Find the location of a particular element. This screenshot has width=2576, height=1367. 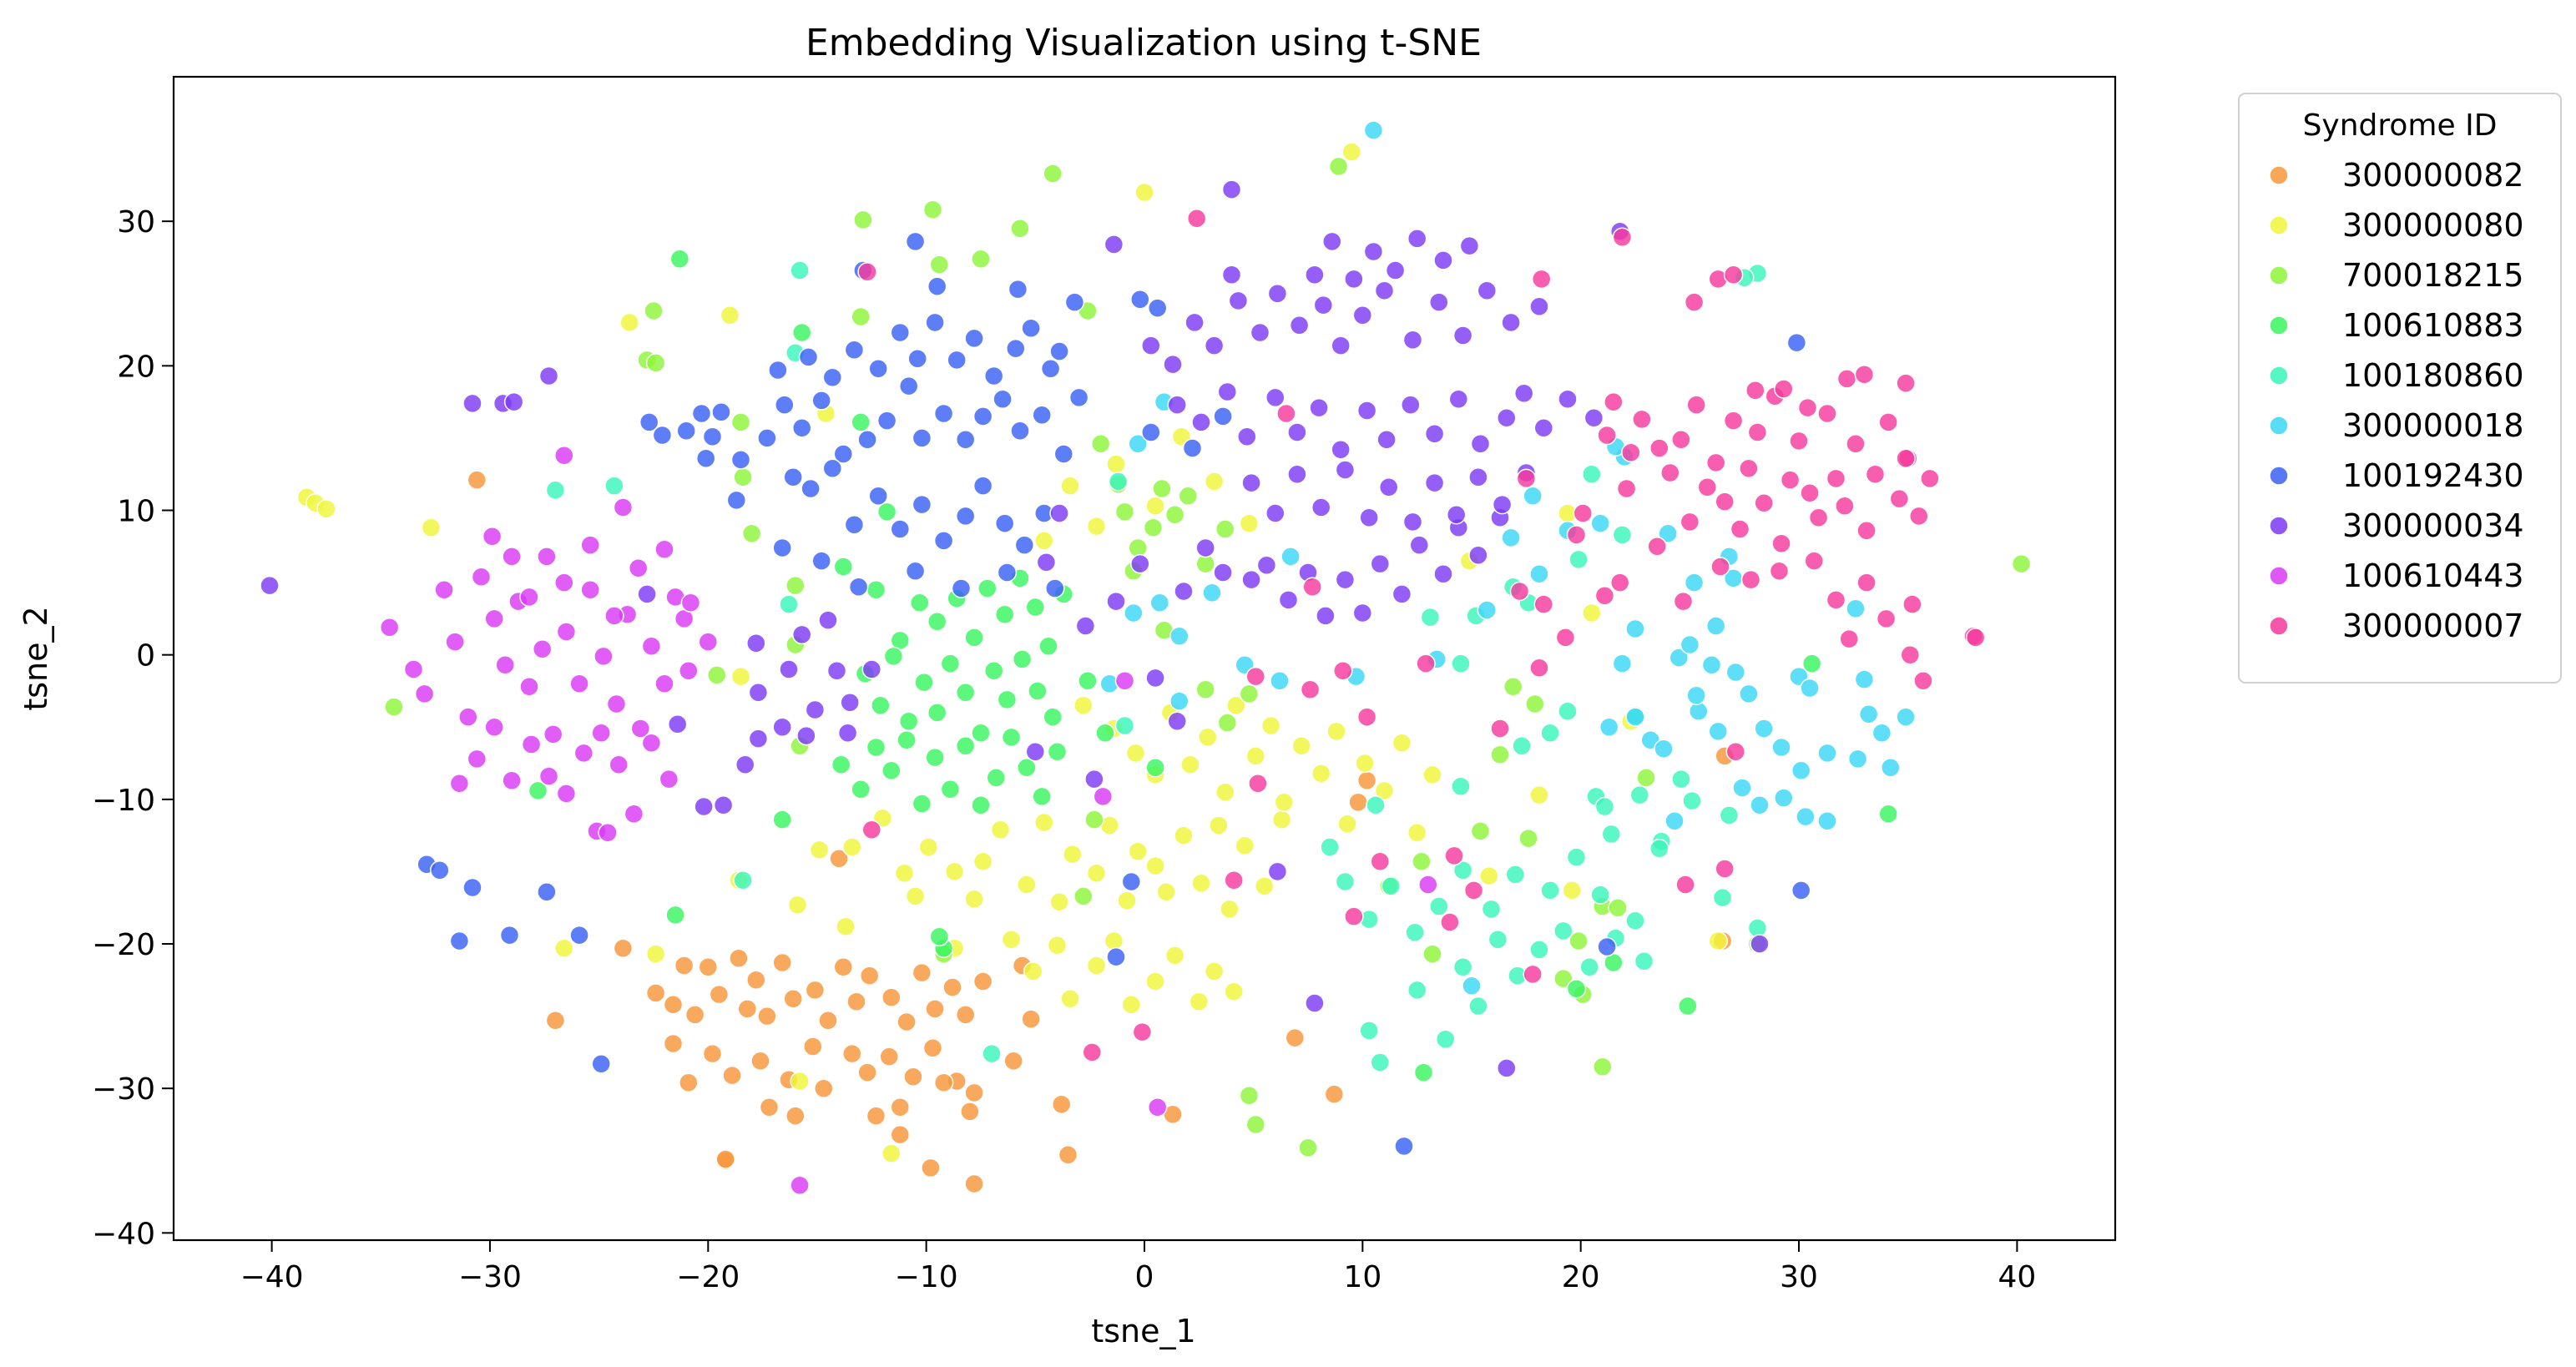

x-axis: −40 −30 −20 −10 0 10 20 30 40 is located at coordinates (1138, 1267).